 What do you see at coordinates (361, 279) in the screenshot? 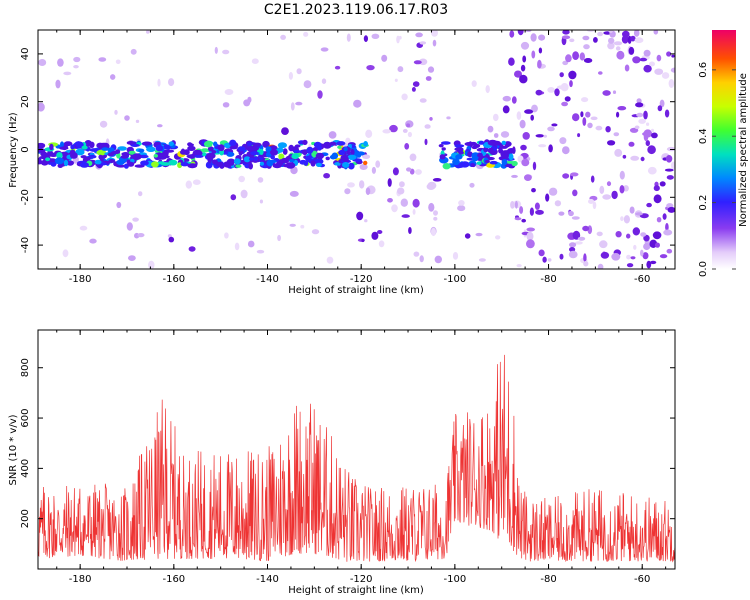
I see `spectrogram-x-tick-label: -120` at bounding box center [361, 279].